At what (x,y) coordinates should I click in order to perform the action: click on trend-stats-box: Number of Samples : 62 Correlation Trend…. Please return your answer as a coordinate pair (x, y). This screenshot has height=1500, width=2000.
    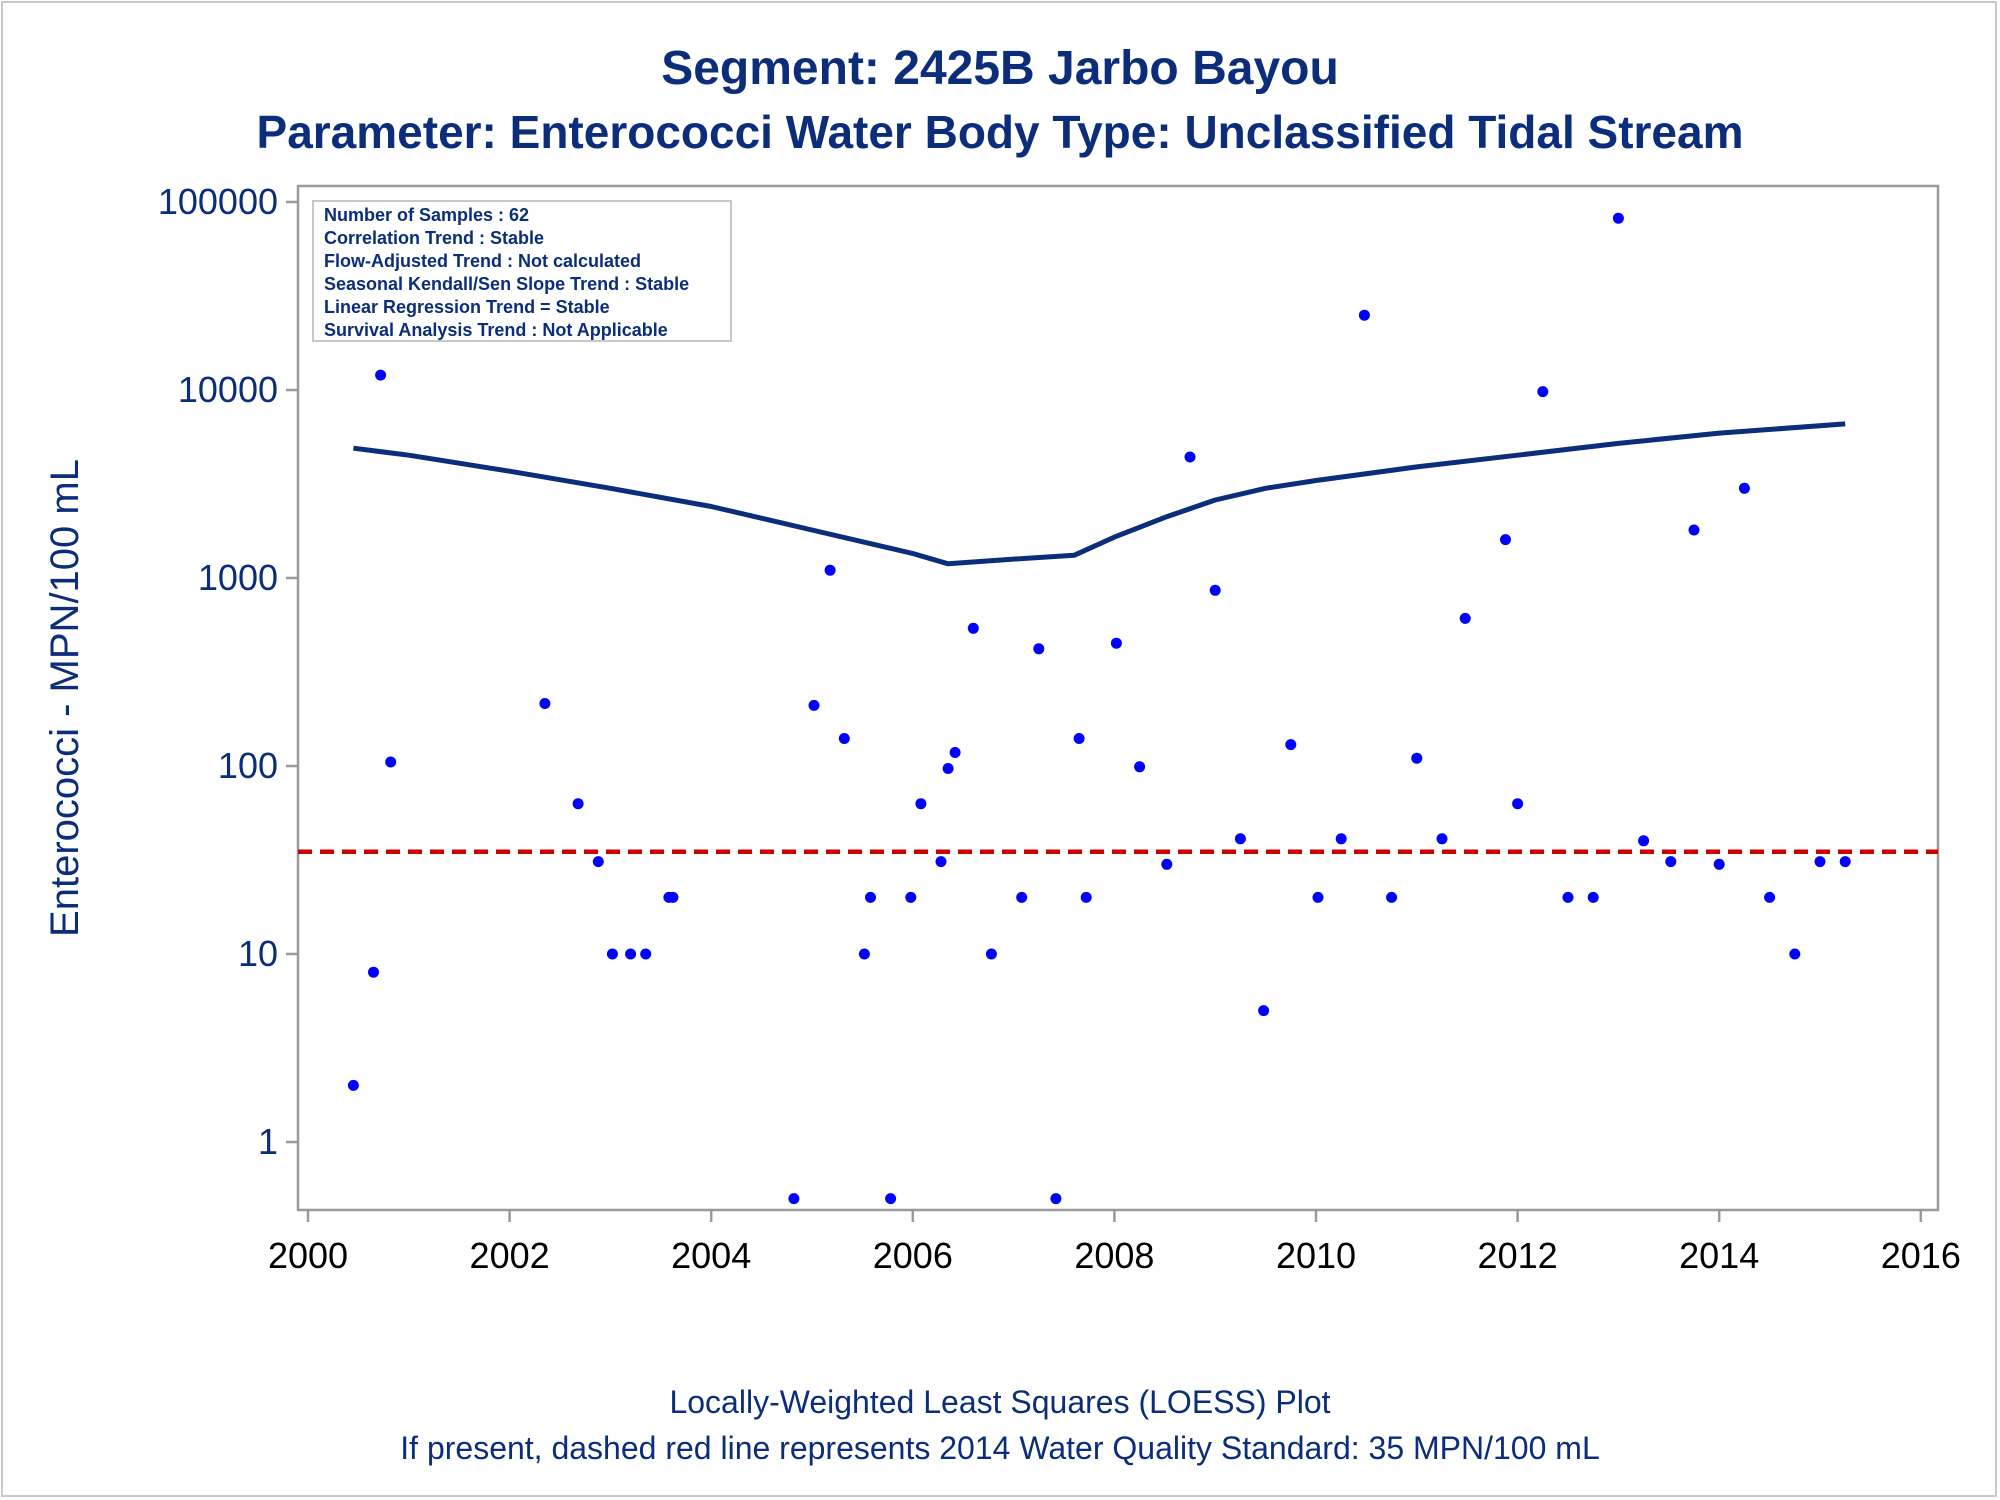
    Looking at the image, I should click on (522, 271).